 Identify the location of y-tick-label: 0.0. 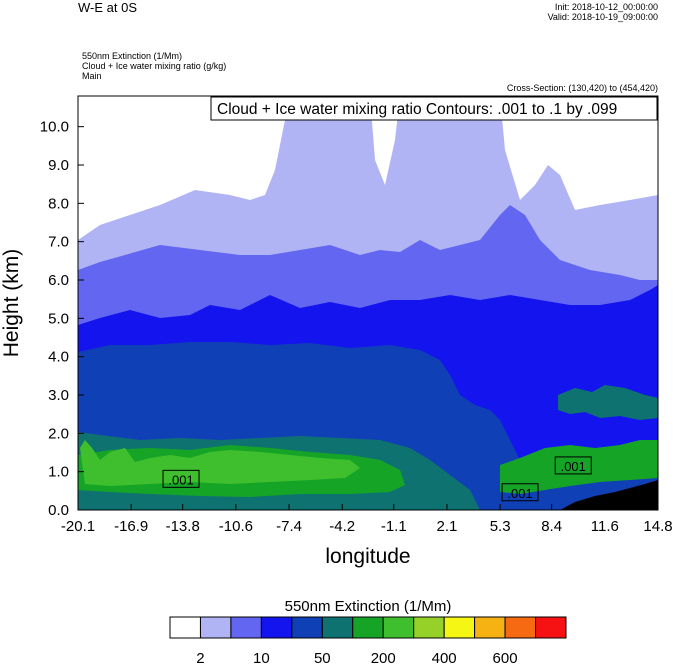
(58, 510).